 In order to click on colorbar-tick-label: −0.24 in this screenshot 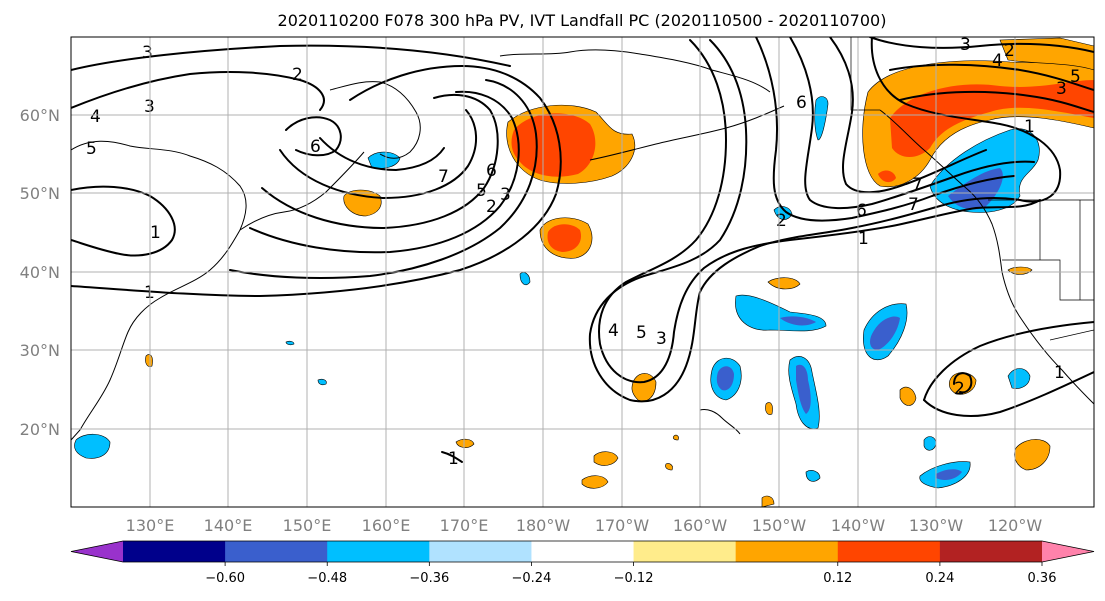, I will do `click(532, 578)`.